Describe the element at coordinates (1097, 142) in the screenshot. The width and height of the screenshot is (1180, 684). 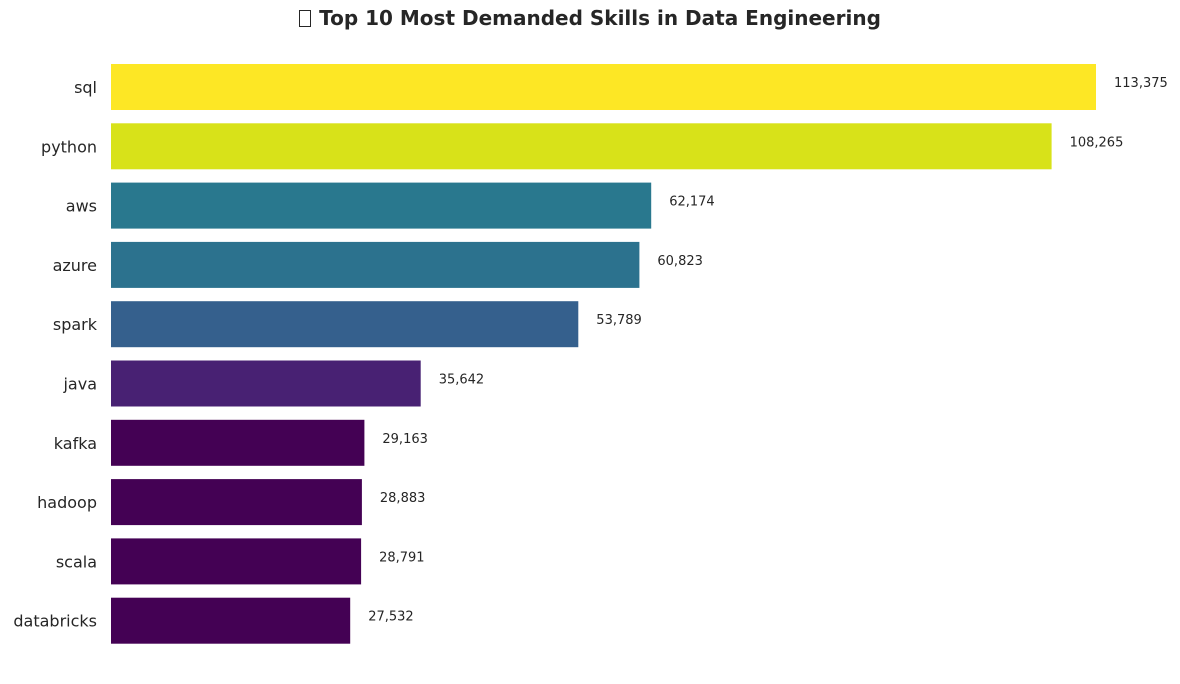
I see `value-label-python: 108,265` at that location.